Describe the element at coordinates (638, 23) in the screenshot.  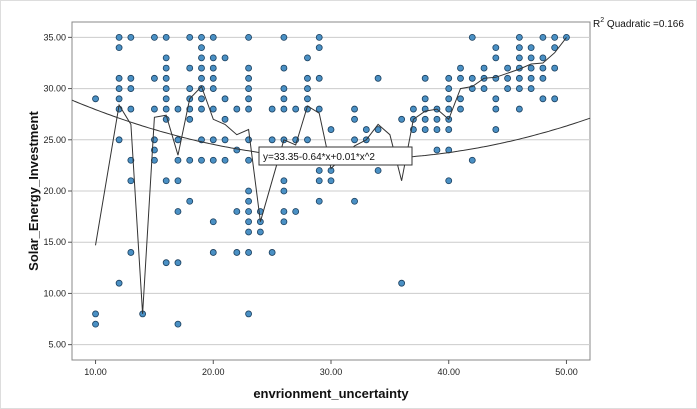
I see `r2-annotation: R2 Quadratic =0.166` at that location.